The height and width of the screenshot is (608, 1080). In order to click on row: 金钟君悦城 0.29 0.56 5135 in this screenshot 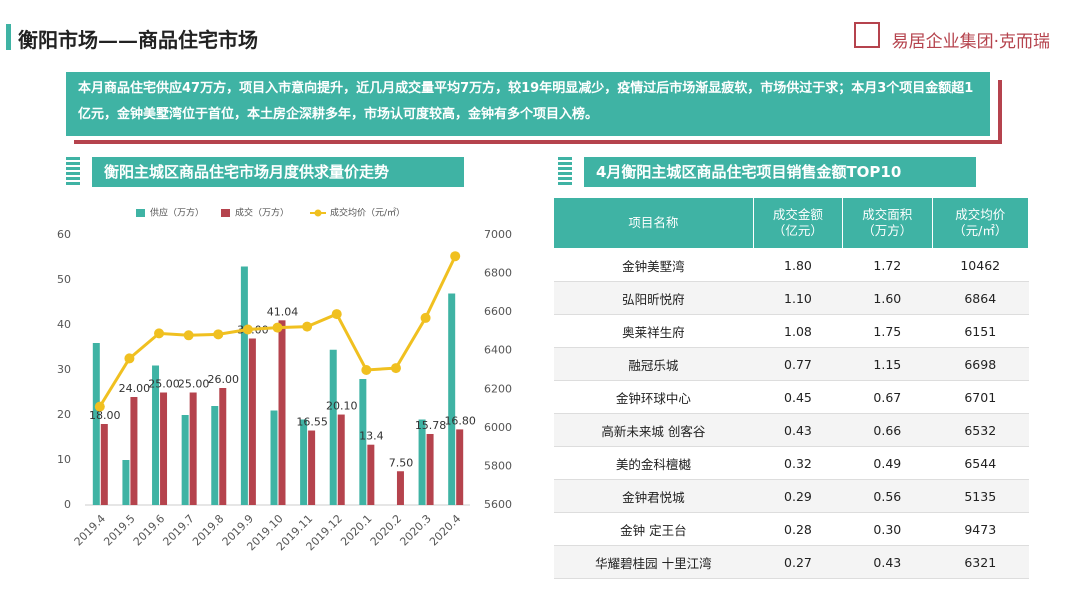, I will do `click(791, 496)`.